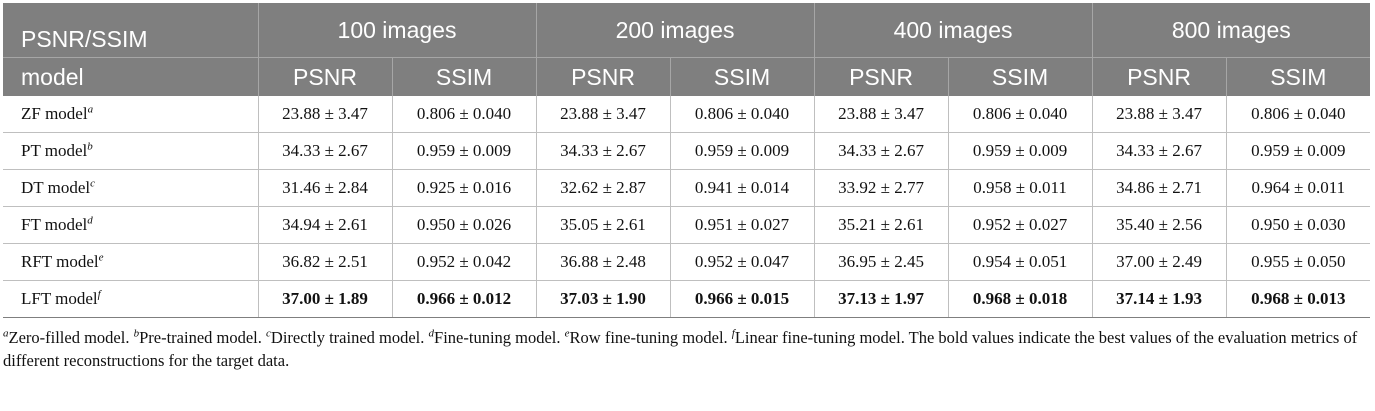  Describe the element at coordinates (881, 262) in the screenshot. I see `psnr-value-cell: 36.95 ± 2.45` at that location.